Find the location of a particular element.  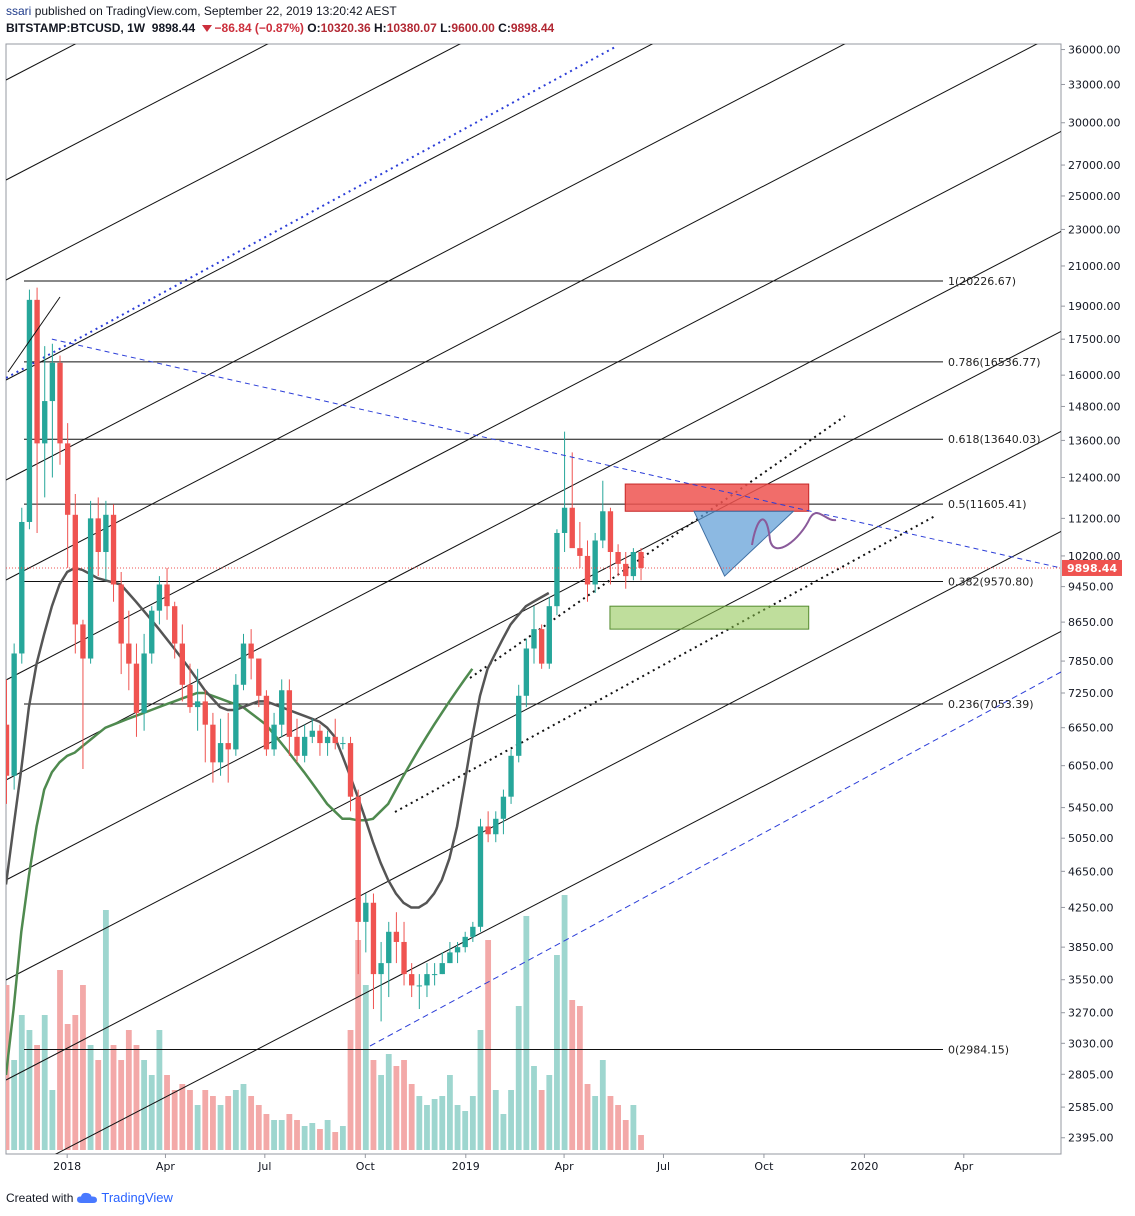

projection-path is located at coordinates (794, 531).